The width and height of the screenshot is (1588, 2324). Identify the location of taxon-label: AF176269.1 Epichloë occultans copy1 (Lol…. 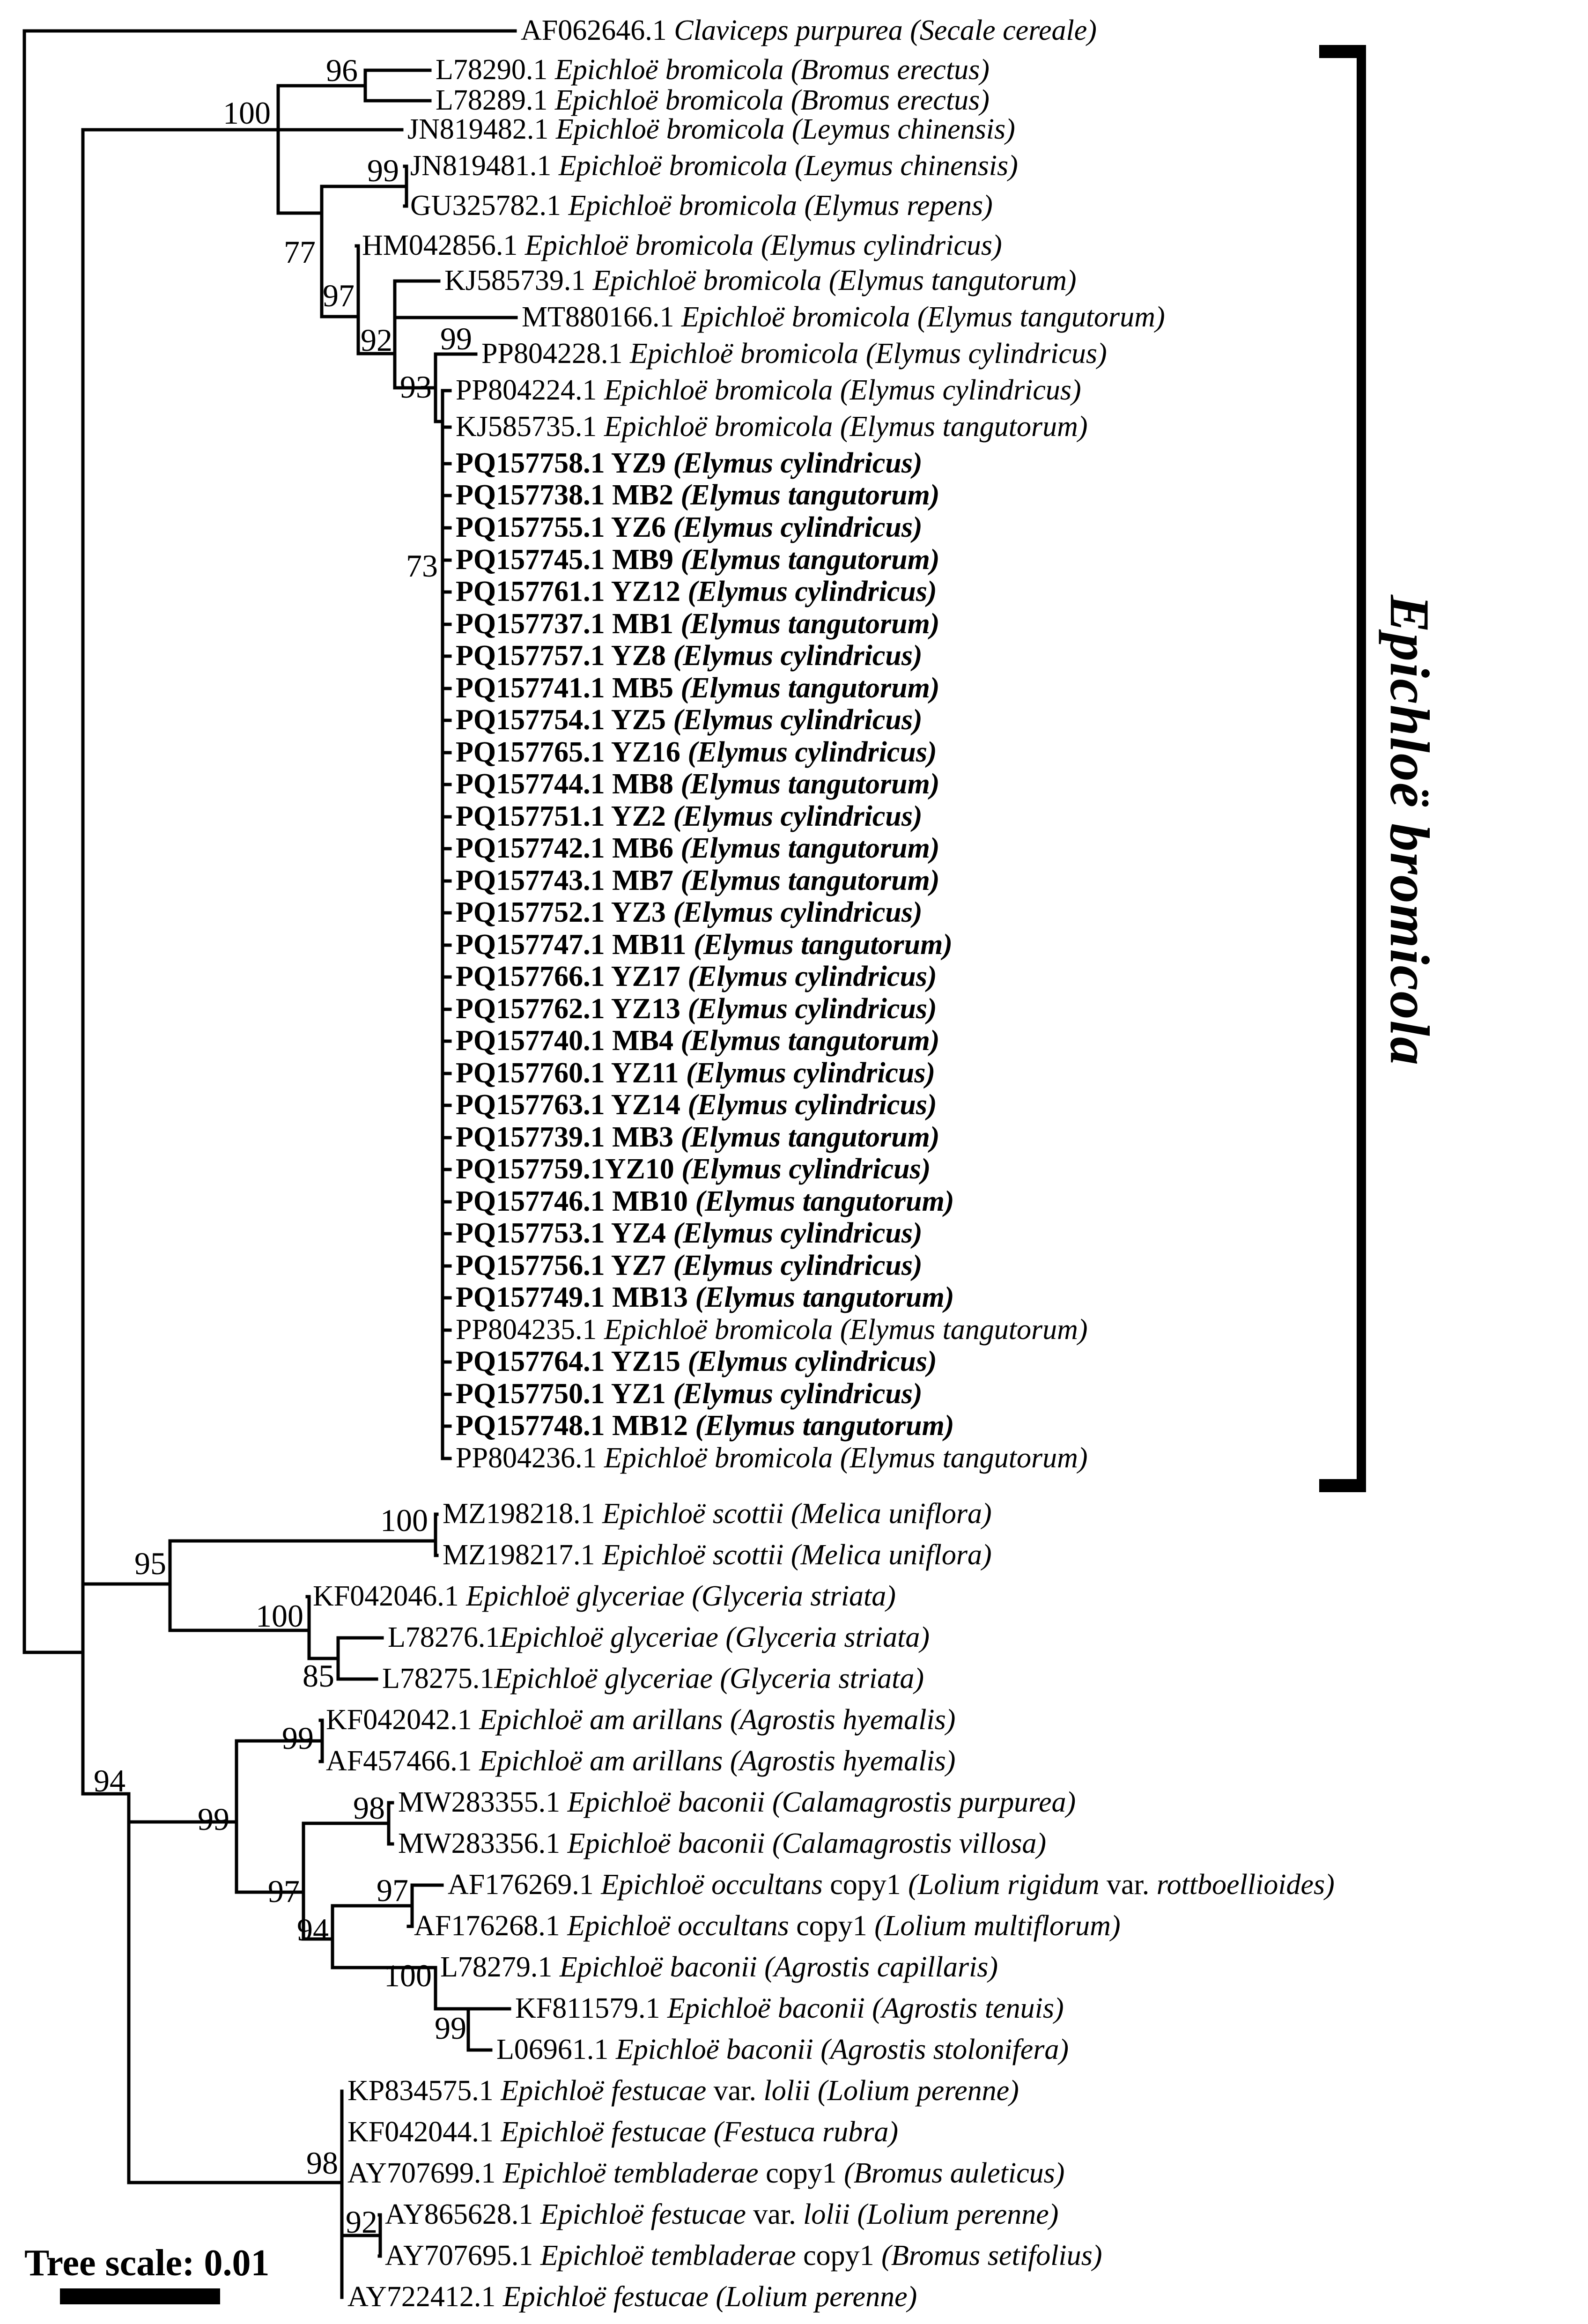
(891, 1885).